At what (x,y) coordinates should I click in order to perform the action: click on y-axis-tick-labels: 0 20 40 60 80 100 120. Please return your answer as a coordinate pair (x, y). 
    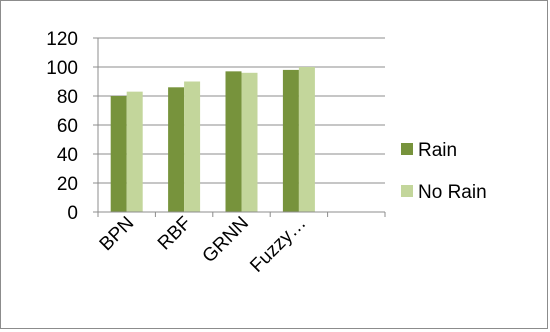
    Looking at the image, I should click on (62, 126).